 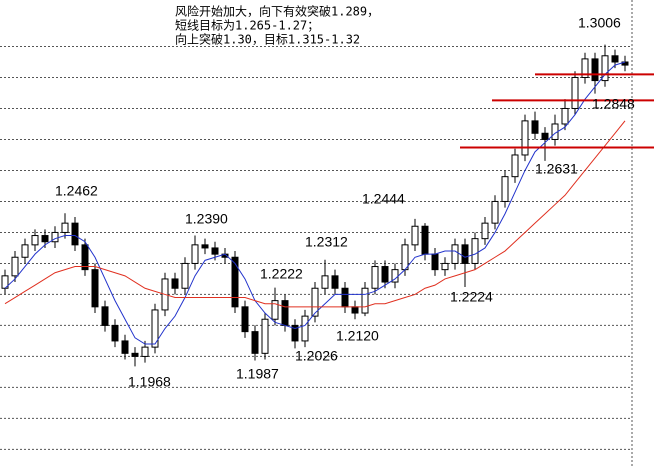 What do you see at coordinates (471, 297) in the screenshot?
I see `price-label: 1.2224` at bounding box center [471, 297].